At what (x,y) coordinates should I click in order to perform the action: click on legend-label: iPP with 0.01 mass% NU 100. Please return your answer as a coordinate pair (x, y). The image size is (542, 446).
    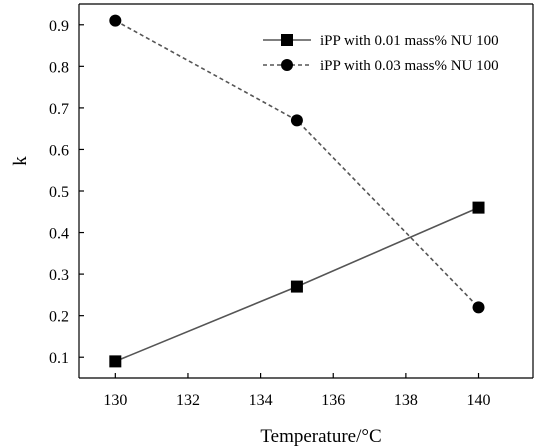
    Looking at the image, I should click on (409, 41).